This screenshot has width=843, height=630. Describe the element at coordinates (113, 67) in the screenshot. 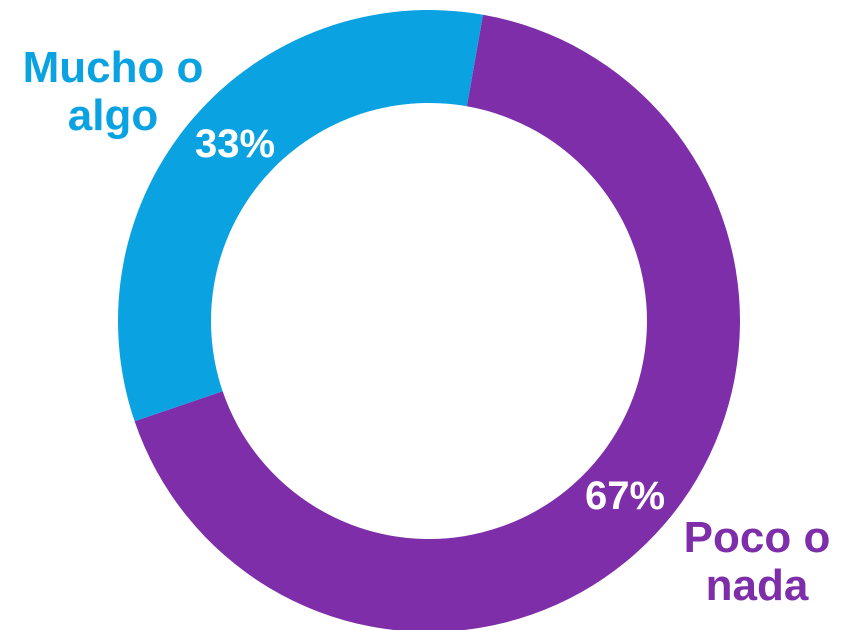

I see `category-label-line: Mucho o` at that location.